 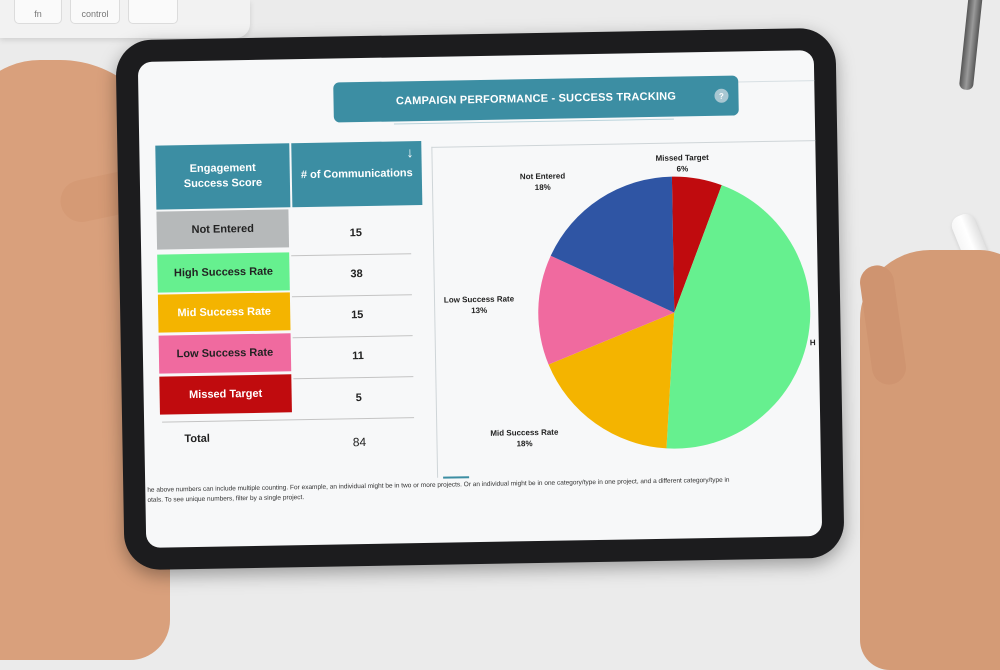 I want to click on pie-slice-mid-success-rate, so click(x=612, y=381).